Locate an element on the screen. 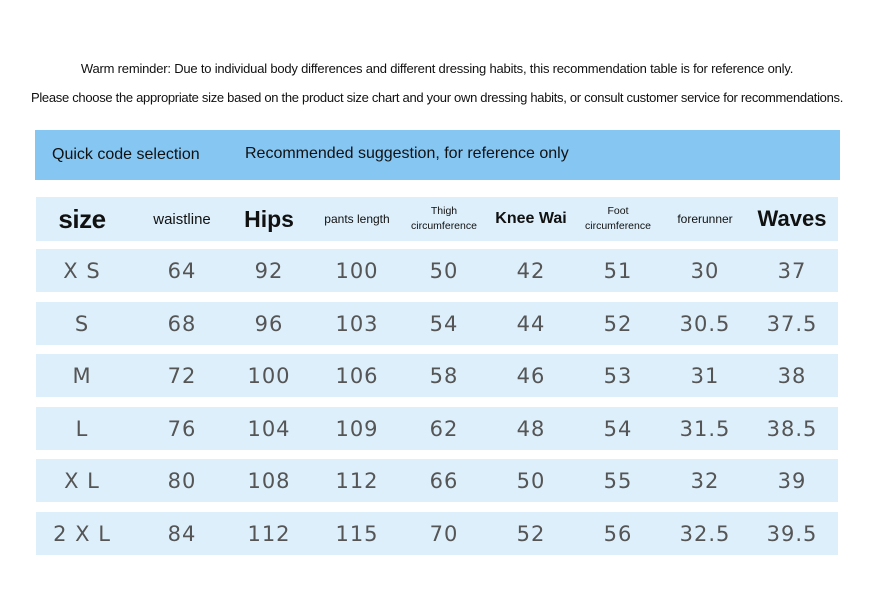 The width and height of the screenshot is (874, 612). header-thigh-line1: Thigh is located at coordinates (444, 211).